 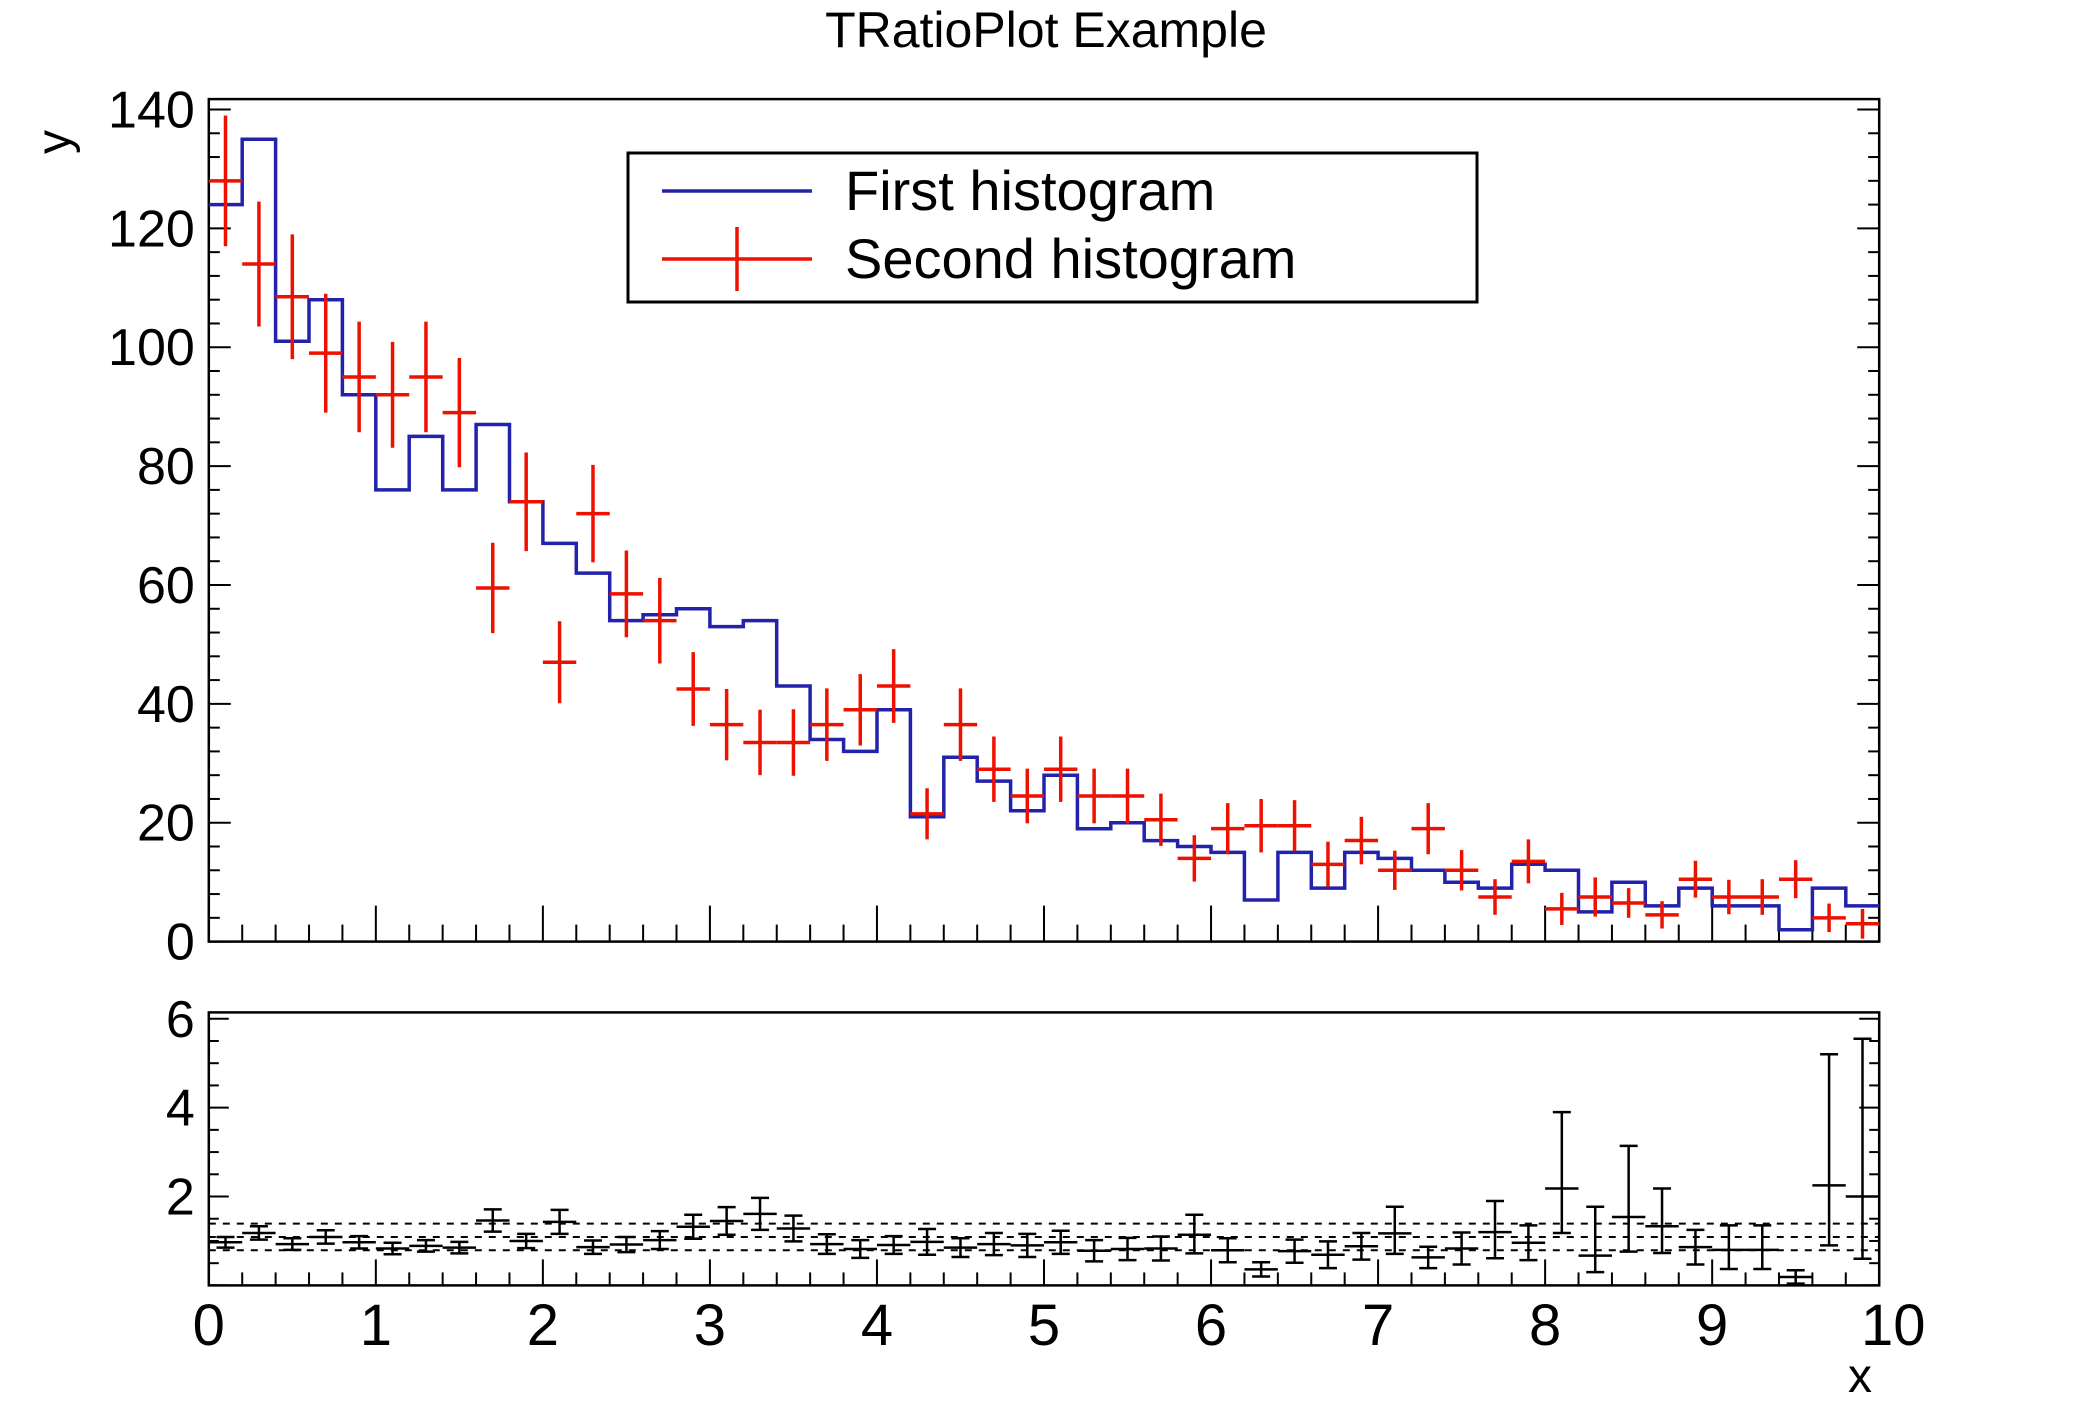 What do you see at coordinates (1044, 1325) in the screenshot?
I see `svg-text: 5` at bounding box center [1044, 1325].